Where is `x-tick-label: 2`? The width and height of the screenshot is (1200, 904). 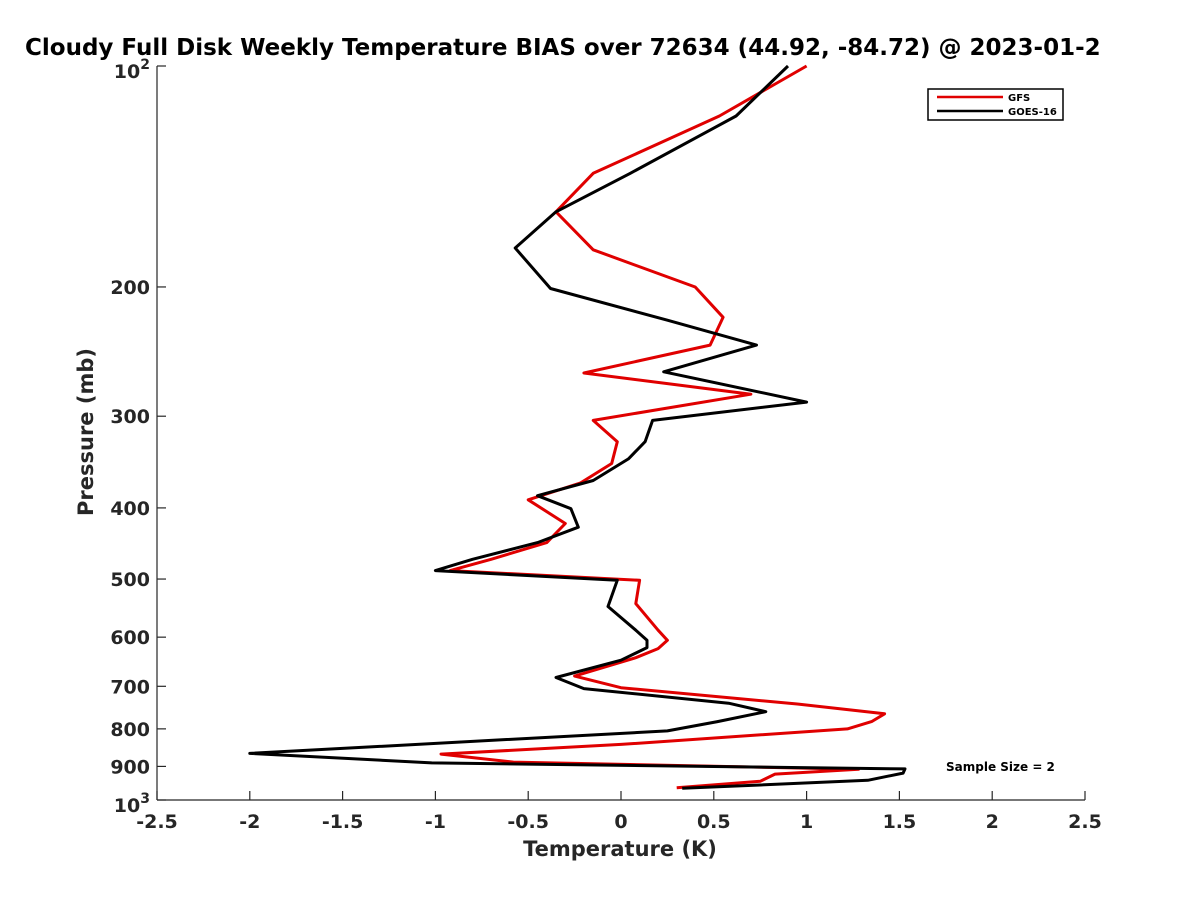
x-tick-label: 2 is located at coordinates (992, 822).